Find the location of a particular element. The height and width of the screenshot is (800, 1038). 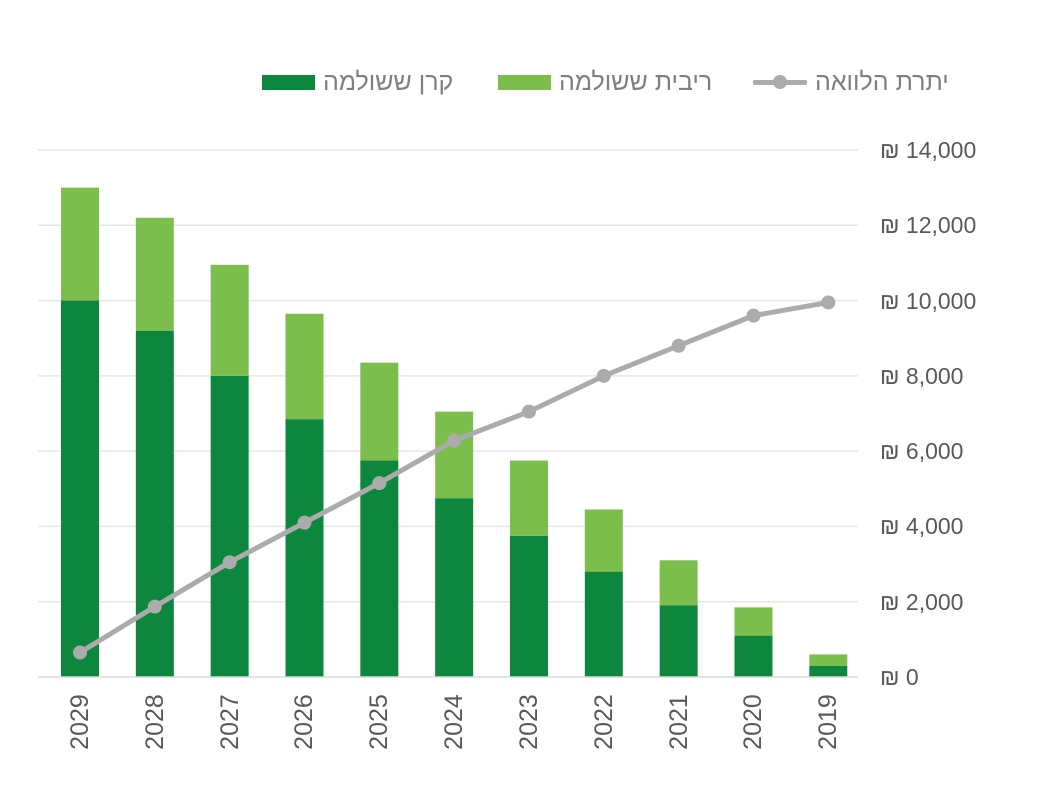

line-marker-2020 is located at coordinates (753, 315).